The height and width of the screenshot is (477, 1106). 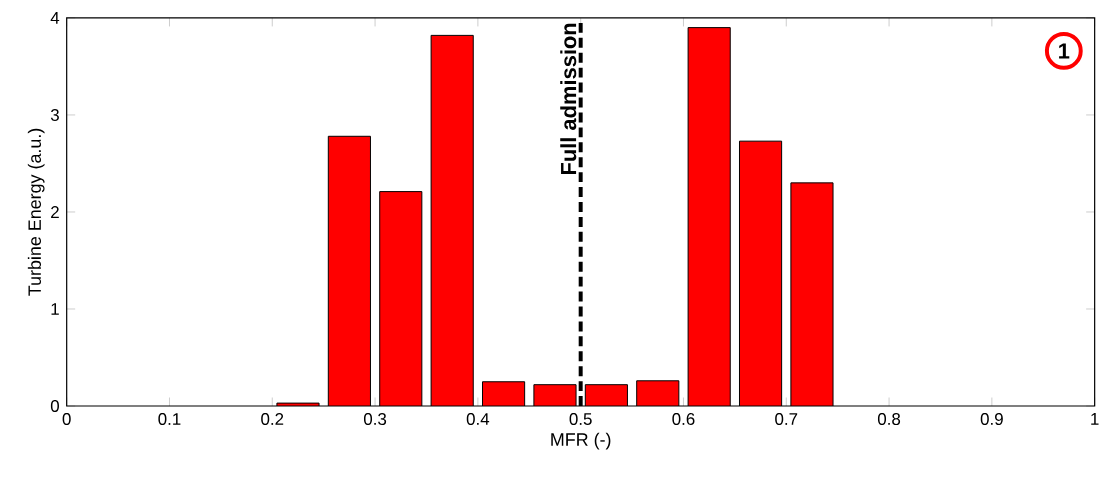 I want to click on y-tick-label: 2, so click(x=55, y=212).